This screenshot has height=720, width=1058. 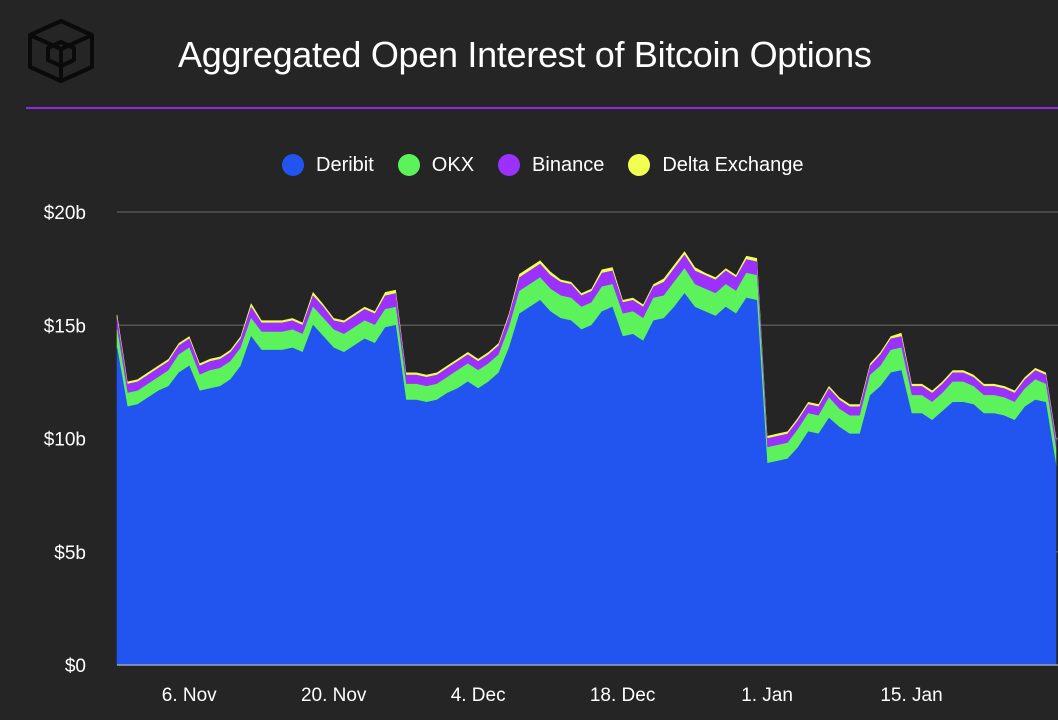 I want to click on legend-item-deribit: Deribit, so click(x=328, y=165).